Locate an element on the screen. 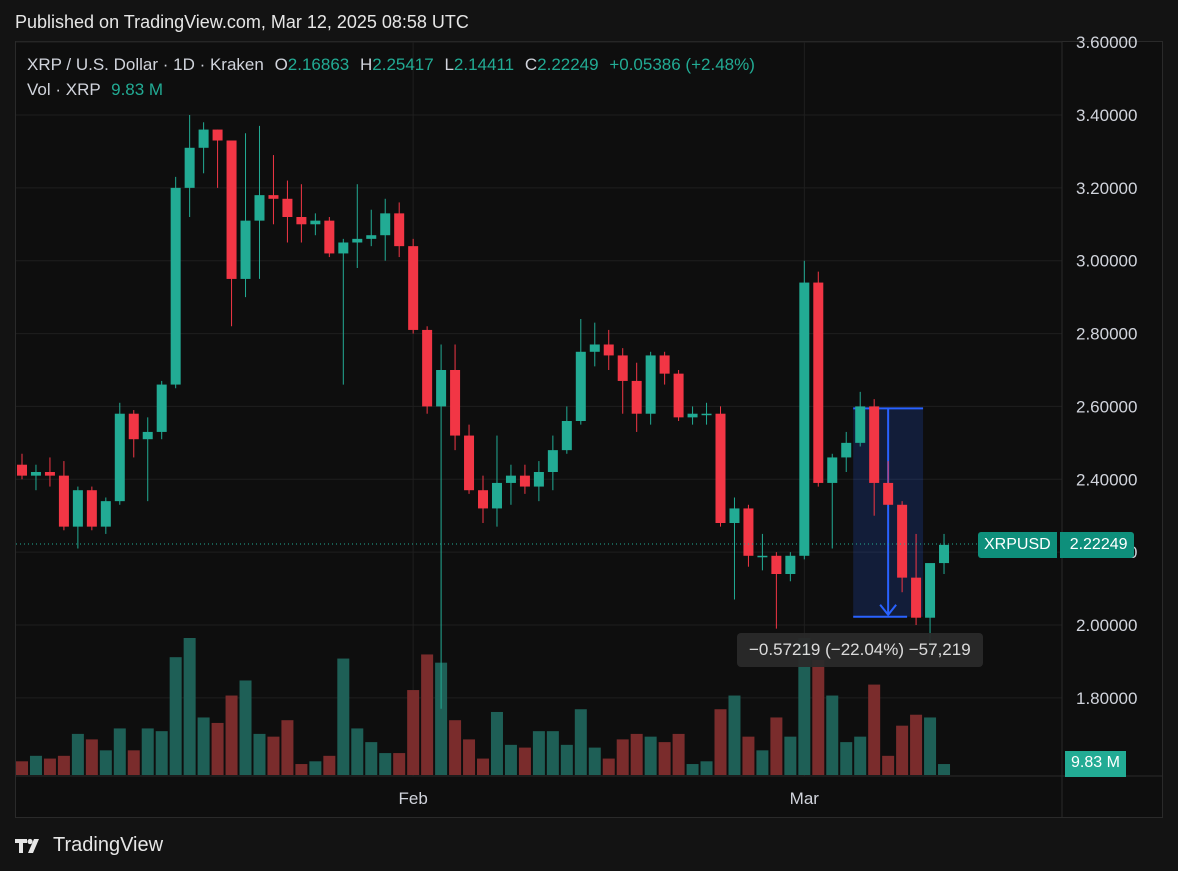 The image size is (1178, 871). volume-label: Vol · XRP is located at coordinates (64, 89).